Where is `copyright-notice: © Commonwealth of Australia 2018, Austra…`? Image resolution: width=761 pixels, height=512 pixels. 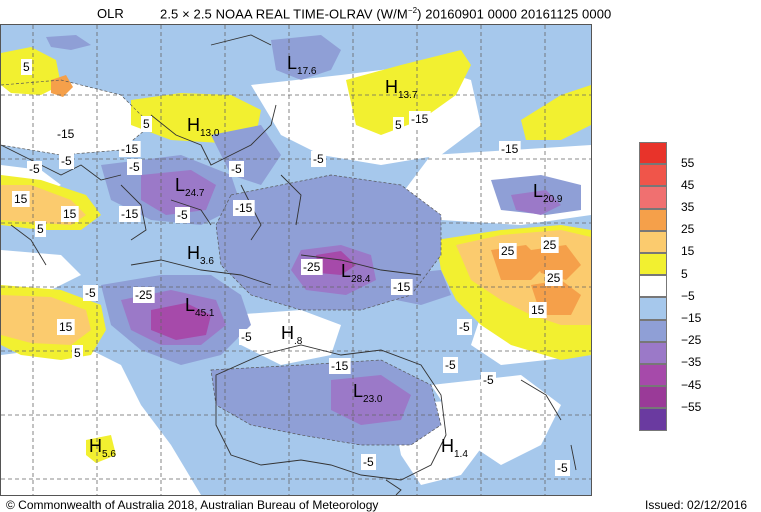
copyright-notice: © Commonwealth of Australia 2018, Austra… is located at coordinates (192, 505).